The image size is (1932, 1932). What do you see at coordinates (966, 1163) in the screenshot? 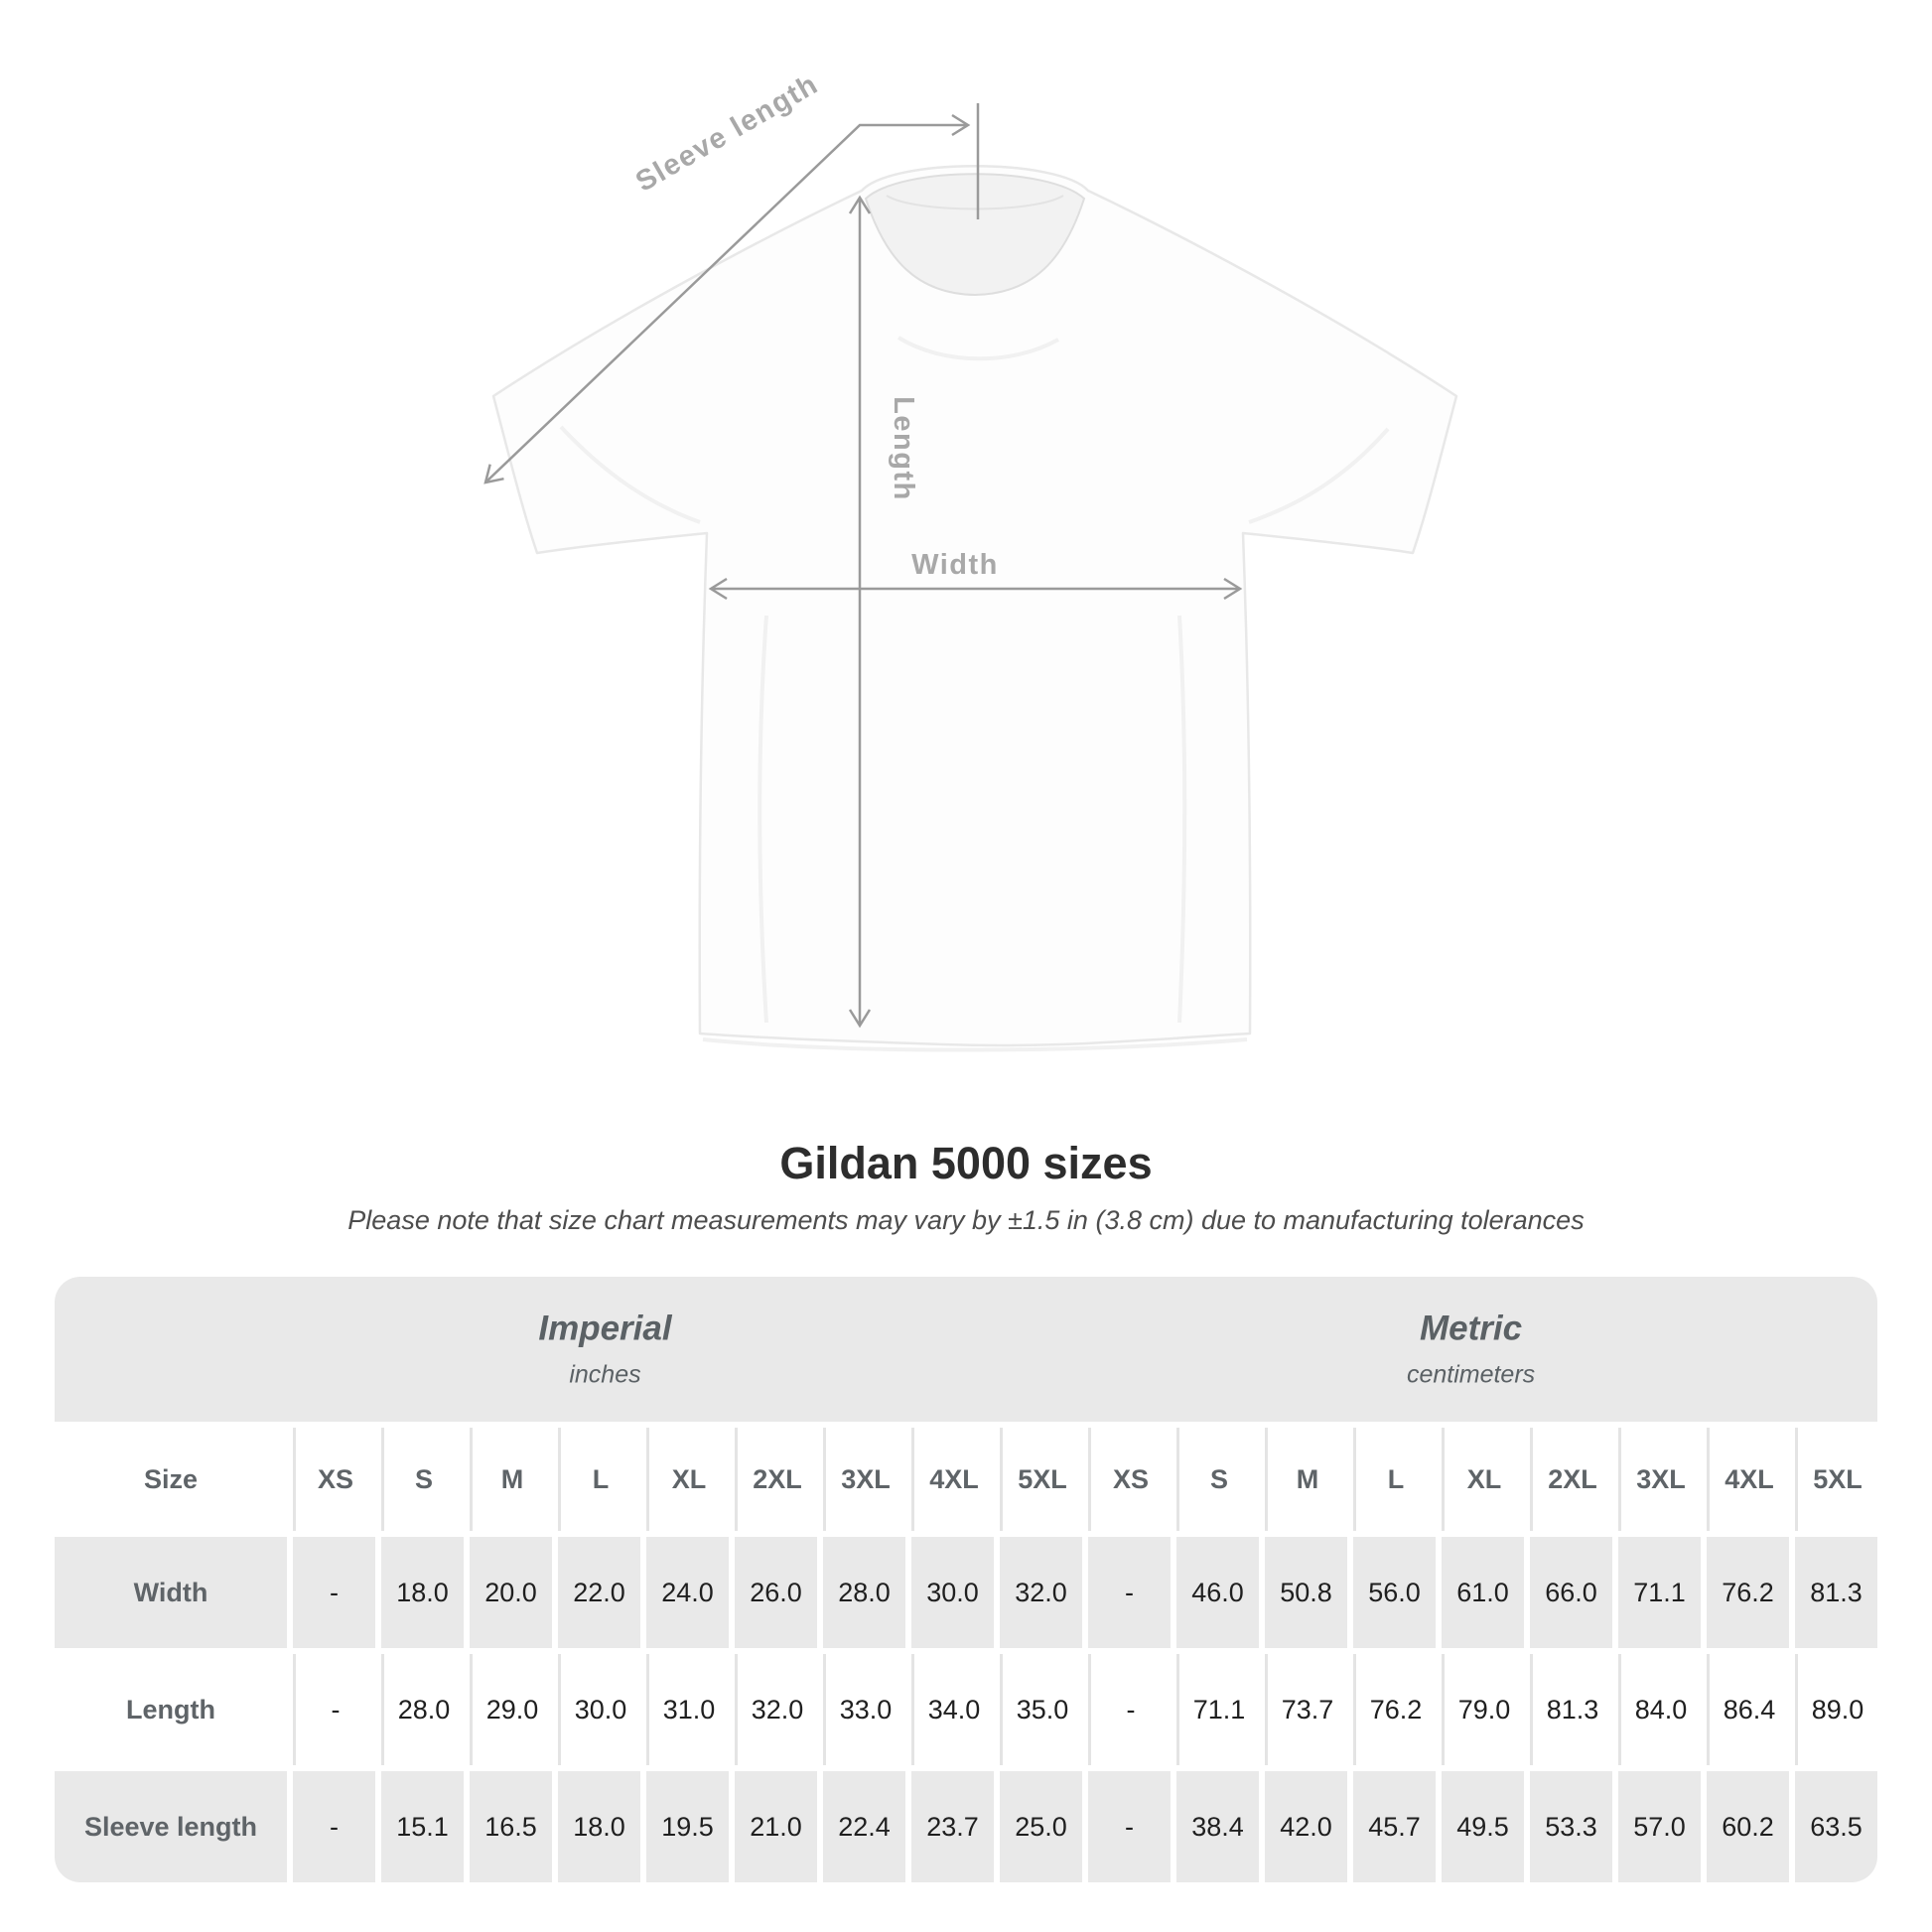
I see `page-title: Gildan 5000 sizes` at bounding box center [966, 1163].